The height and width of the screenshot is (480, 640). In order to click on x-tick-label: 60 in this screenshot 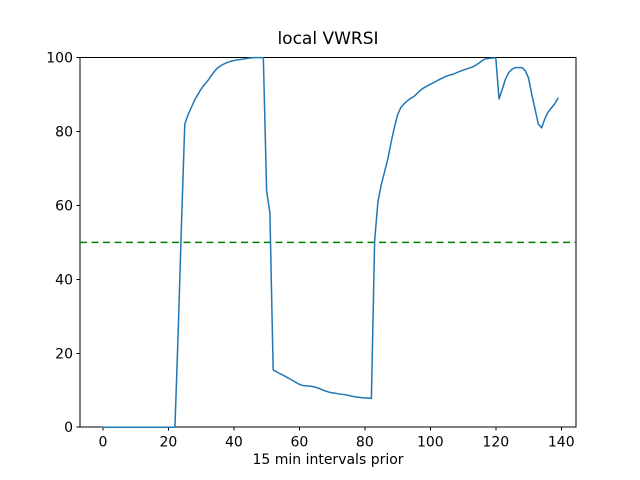, I will do `click(299, 443)`.